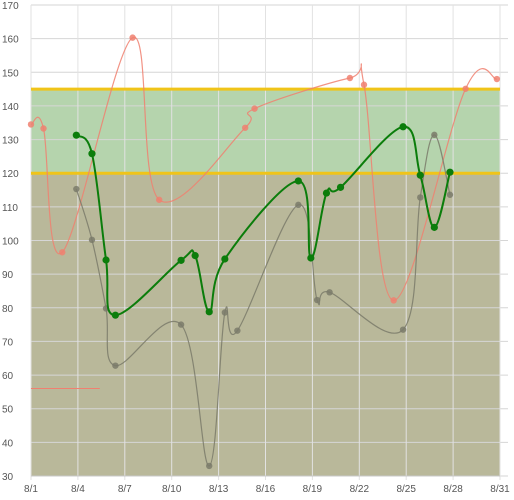 This screenshot has height=500, width=514. Describe the element at coordinates (31, 489) in the screenshot. I see `x-tick-label: 8/1` at that location.